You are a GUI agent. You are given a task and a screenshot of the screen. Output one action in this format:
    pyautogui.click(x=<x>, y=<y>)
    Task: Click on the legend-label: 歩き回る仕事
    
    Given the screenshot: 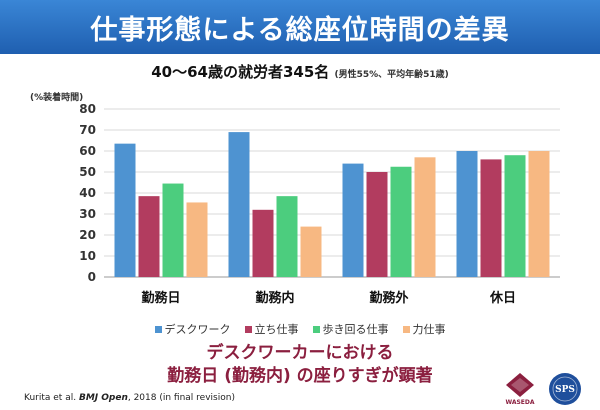 What is the action you would take?
    pyautogui.click(x=355, y=329)
    